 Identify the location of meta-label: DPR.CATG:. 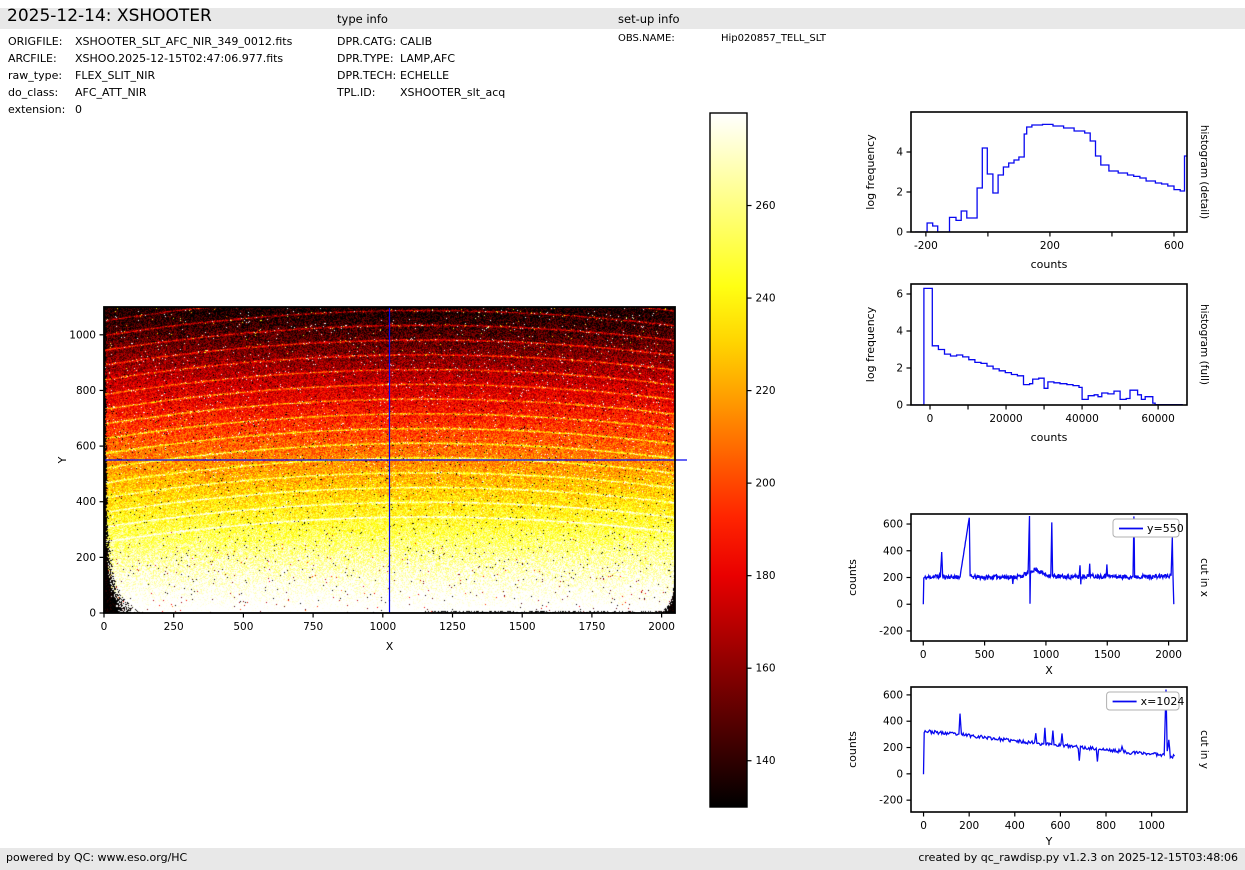
(367, 41).